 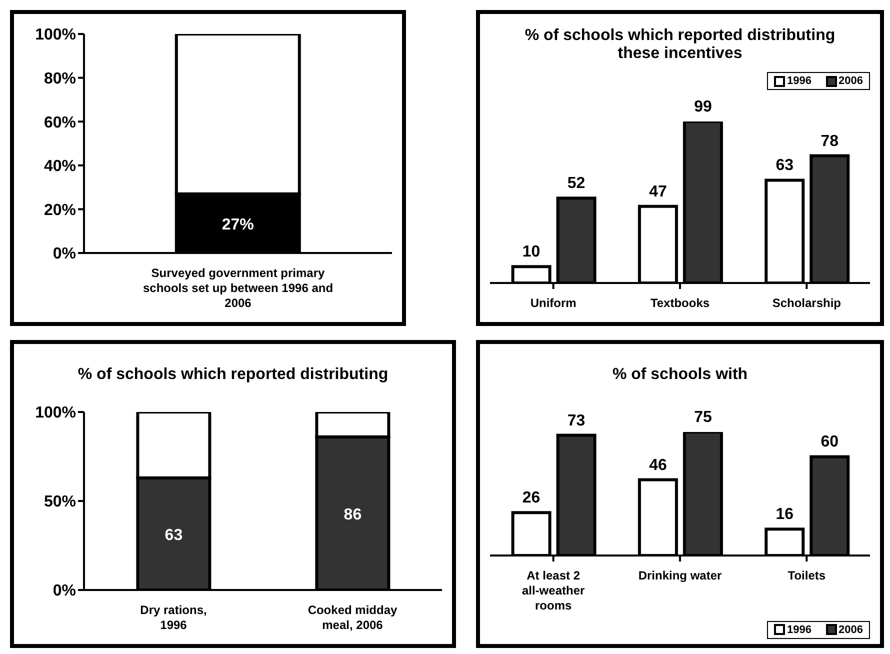 I want to click on x-tick-label: Scholarship, so click(x=807, y=303).